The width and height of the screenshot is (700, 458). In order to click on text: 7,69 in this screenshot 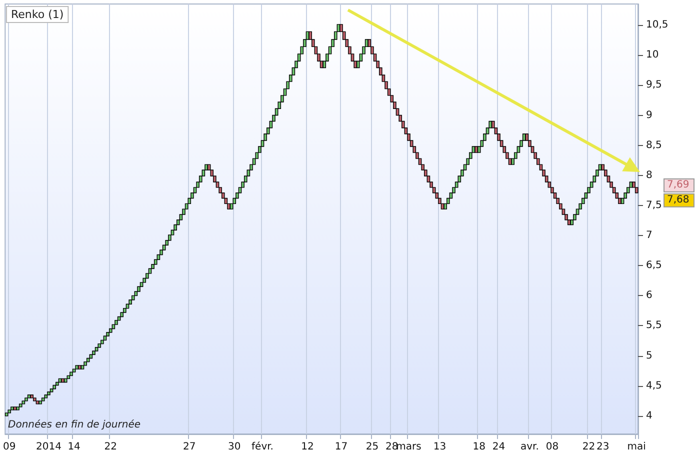, I will do `click(678, 184)`.